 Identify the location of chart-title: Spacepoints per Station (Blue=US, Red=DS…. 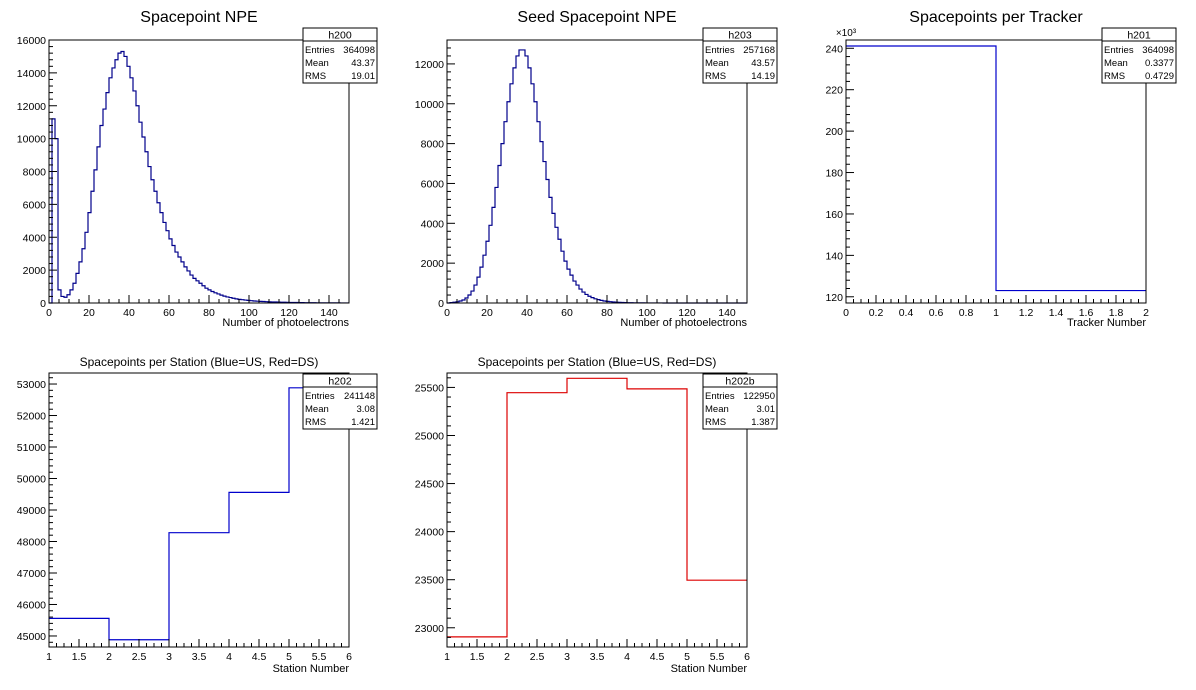
(199, 362).